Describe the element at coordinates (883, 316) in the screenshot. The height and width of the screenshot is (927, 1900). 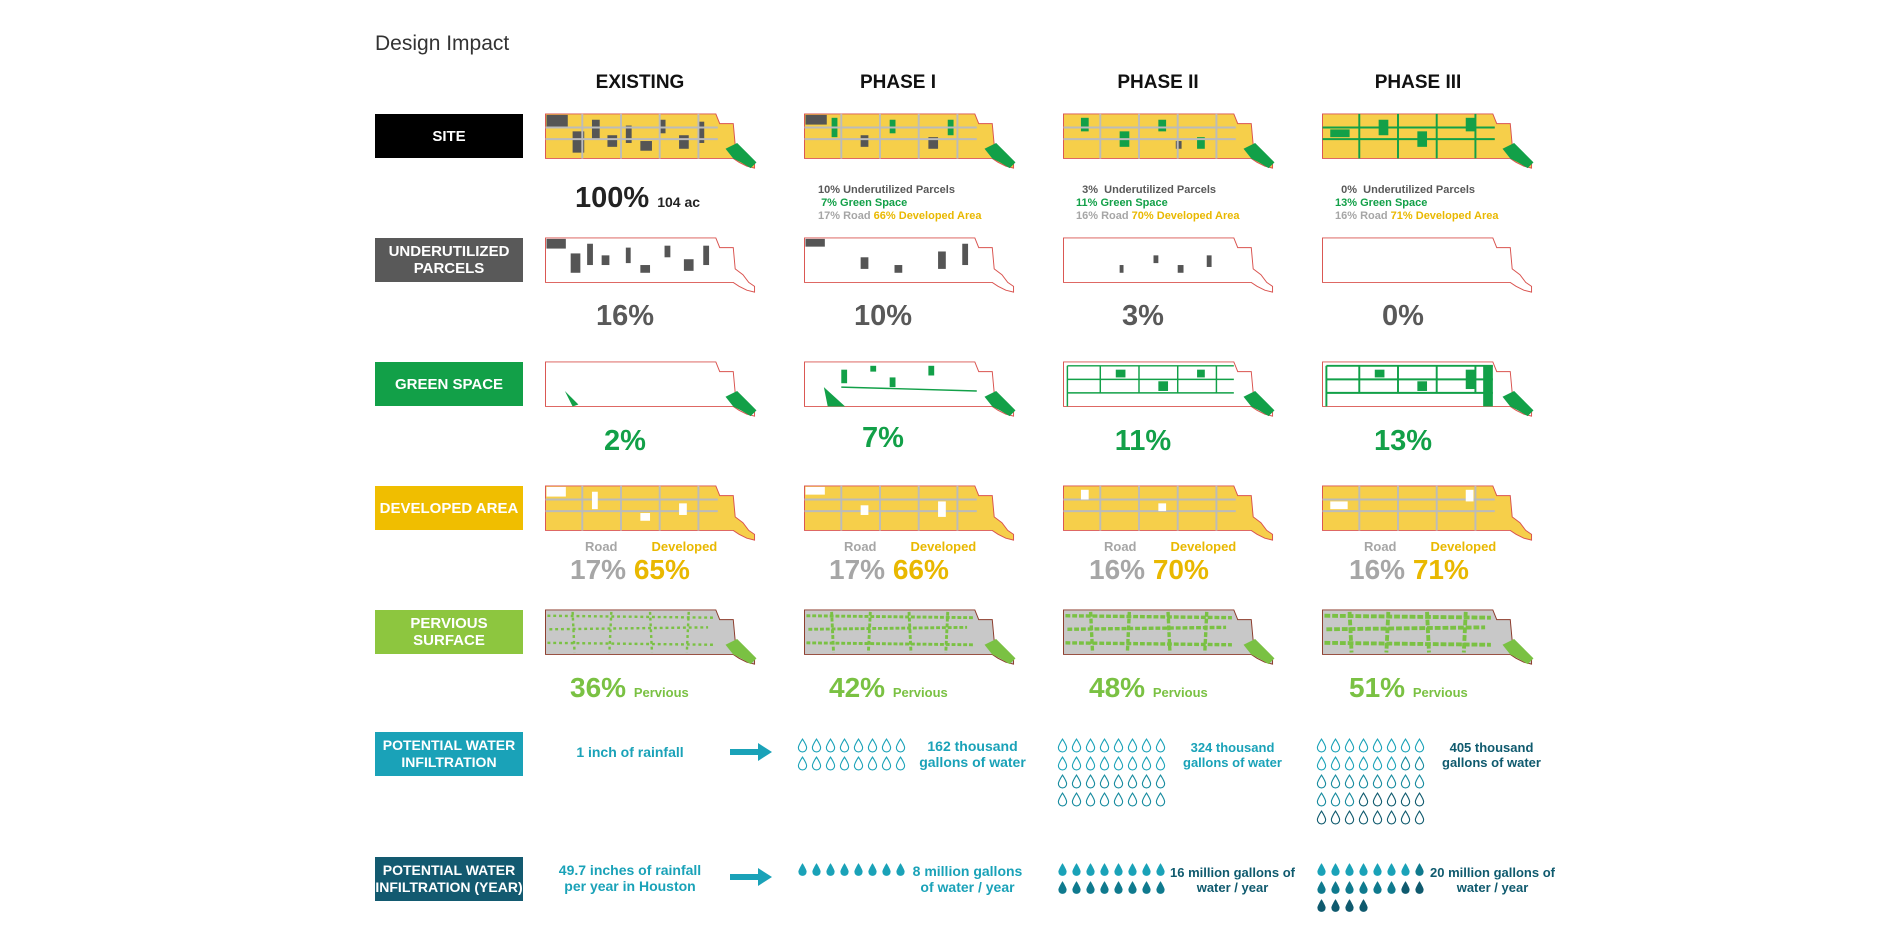
I see `underutilized-pct-phase-1: 10%` at that location.